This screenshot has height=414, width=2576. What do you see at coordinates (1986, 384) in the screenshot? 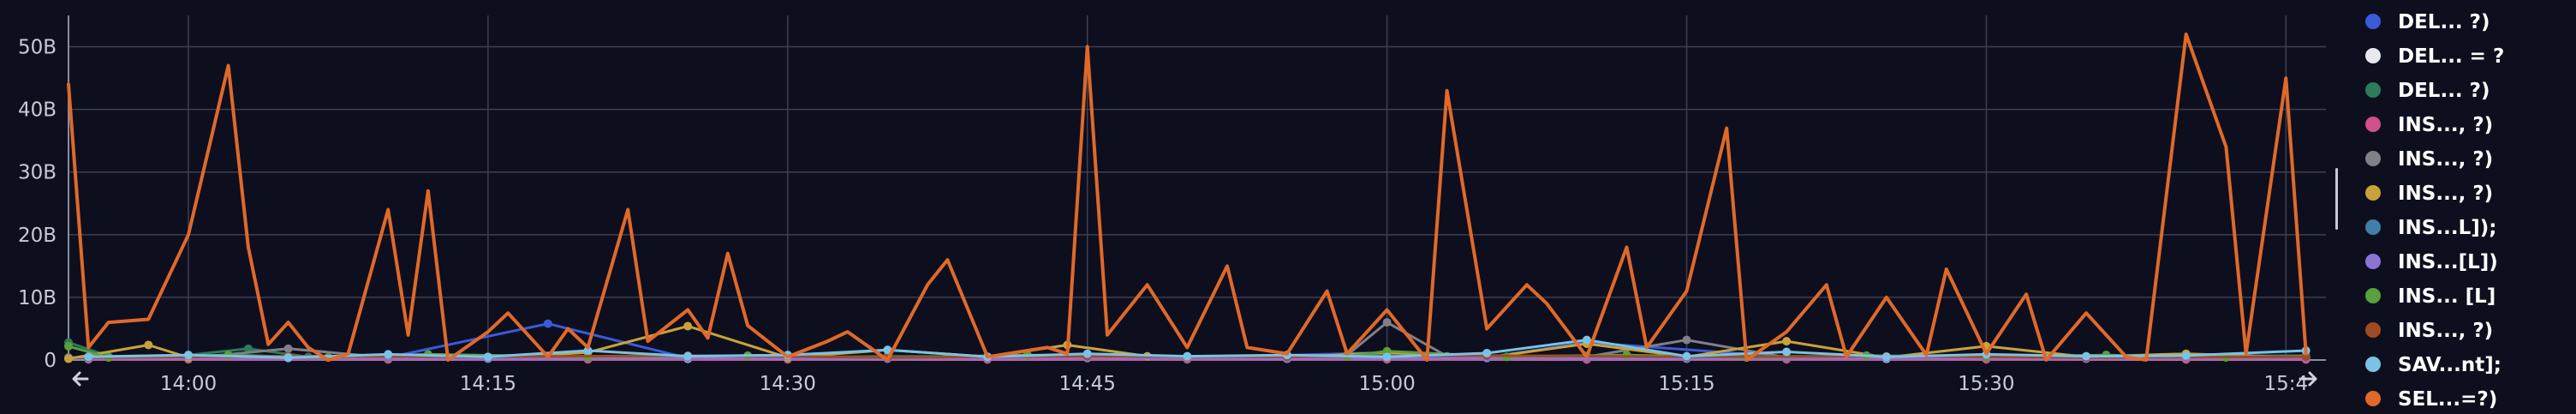
I see `x-tick-label: 15:30` at bounding box center [1986, 384].